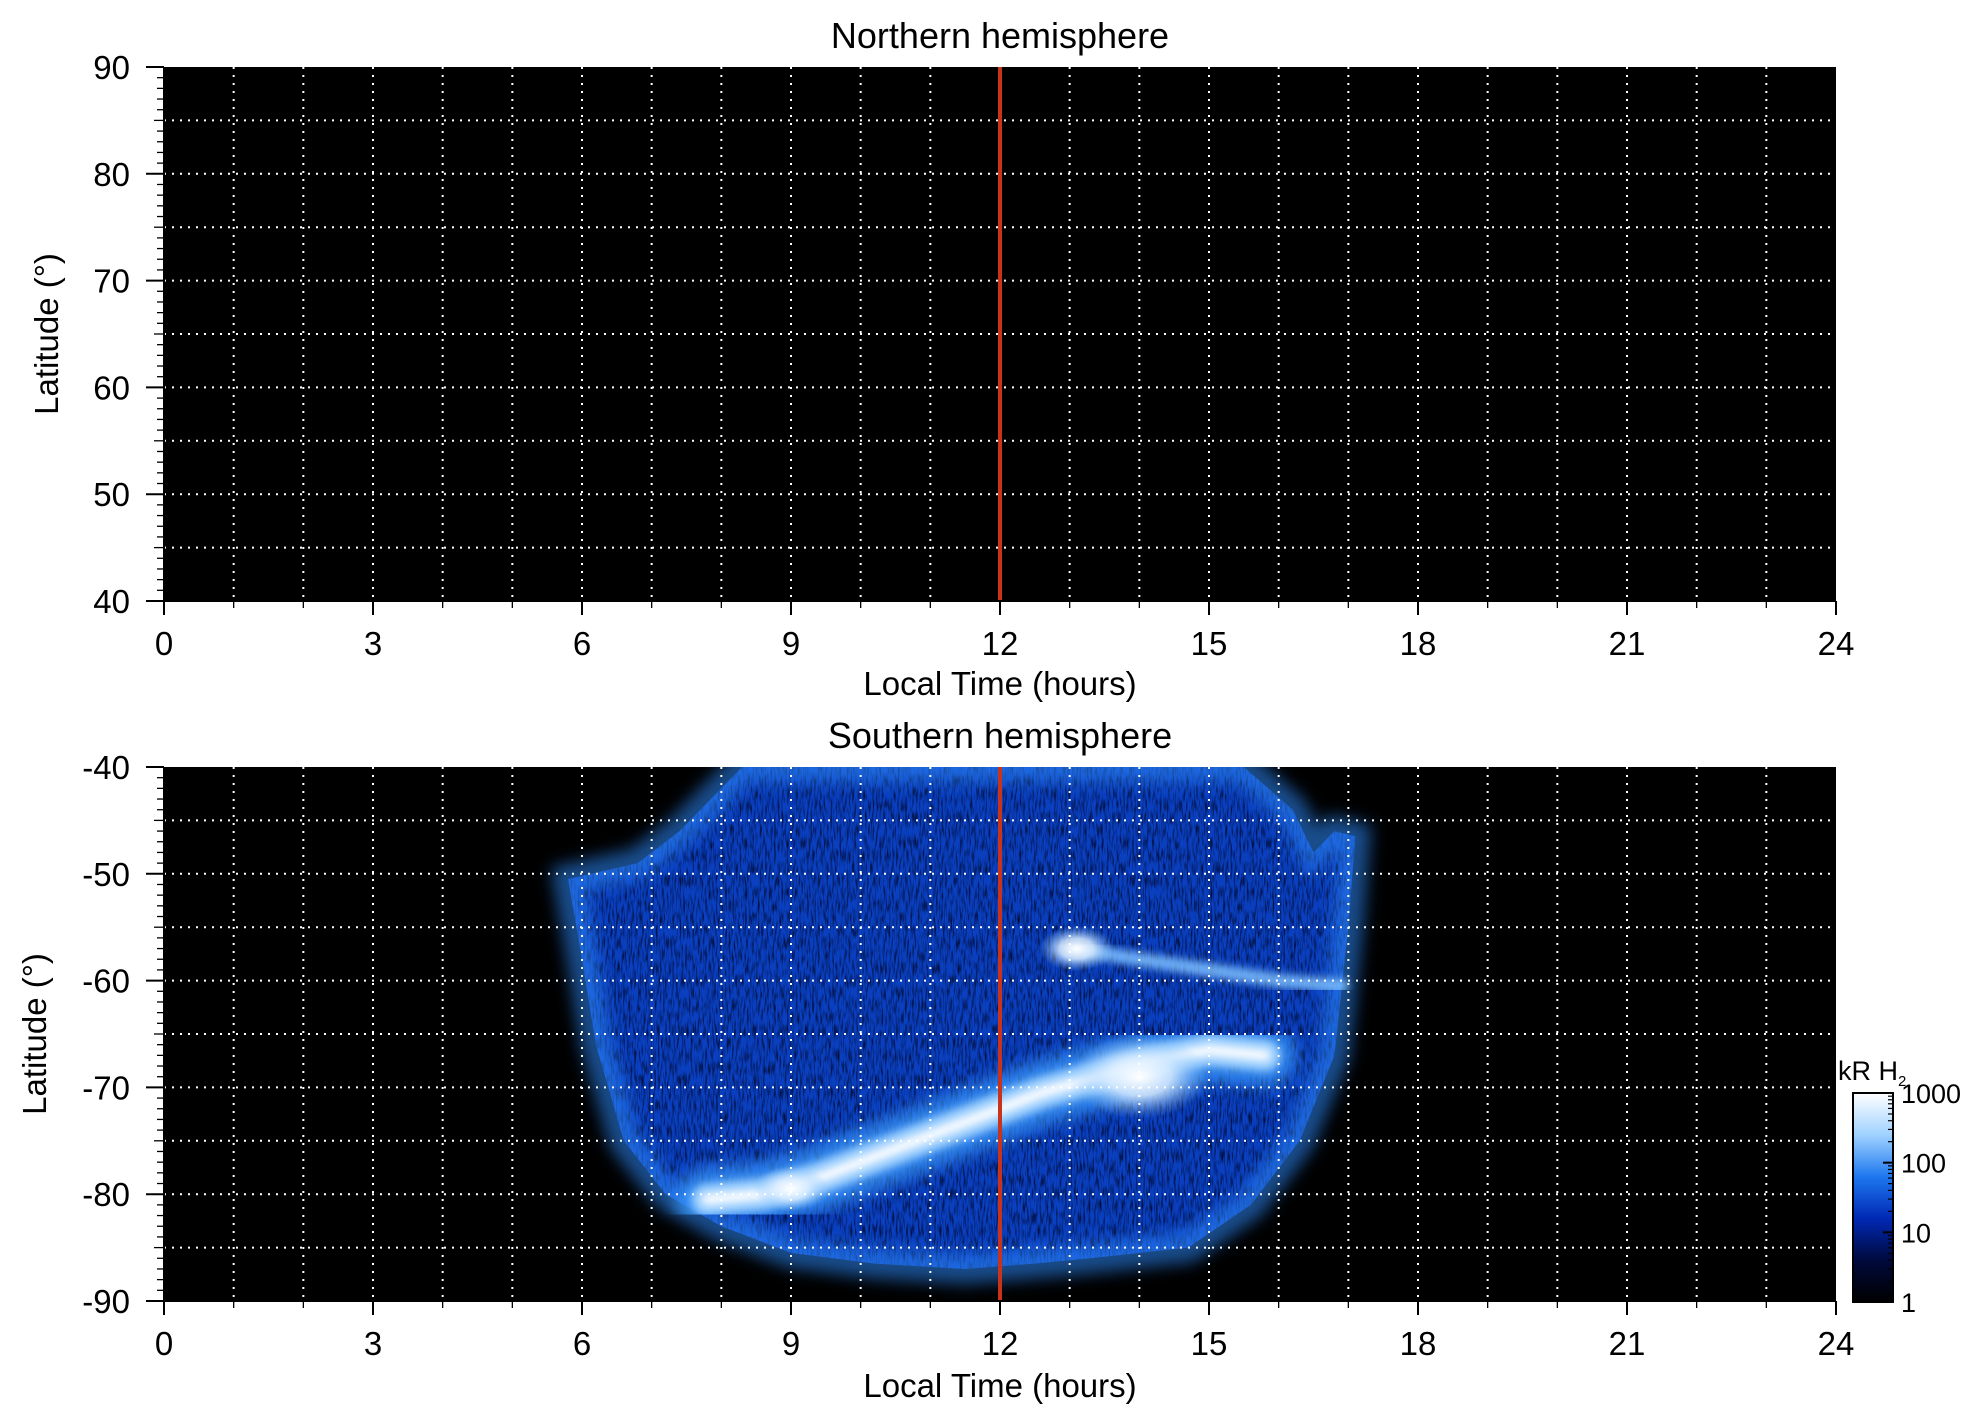 This screenshot has height=1423, width=1983. Describe the element at coordinates (1000, 735) in the screenshot. I see `south-title: Southern hemisphere` at that location.